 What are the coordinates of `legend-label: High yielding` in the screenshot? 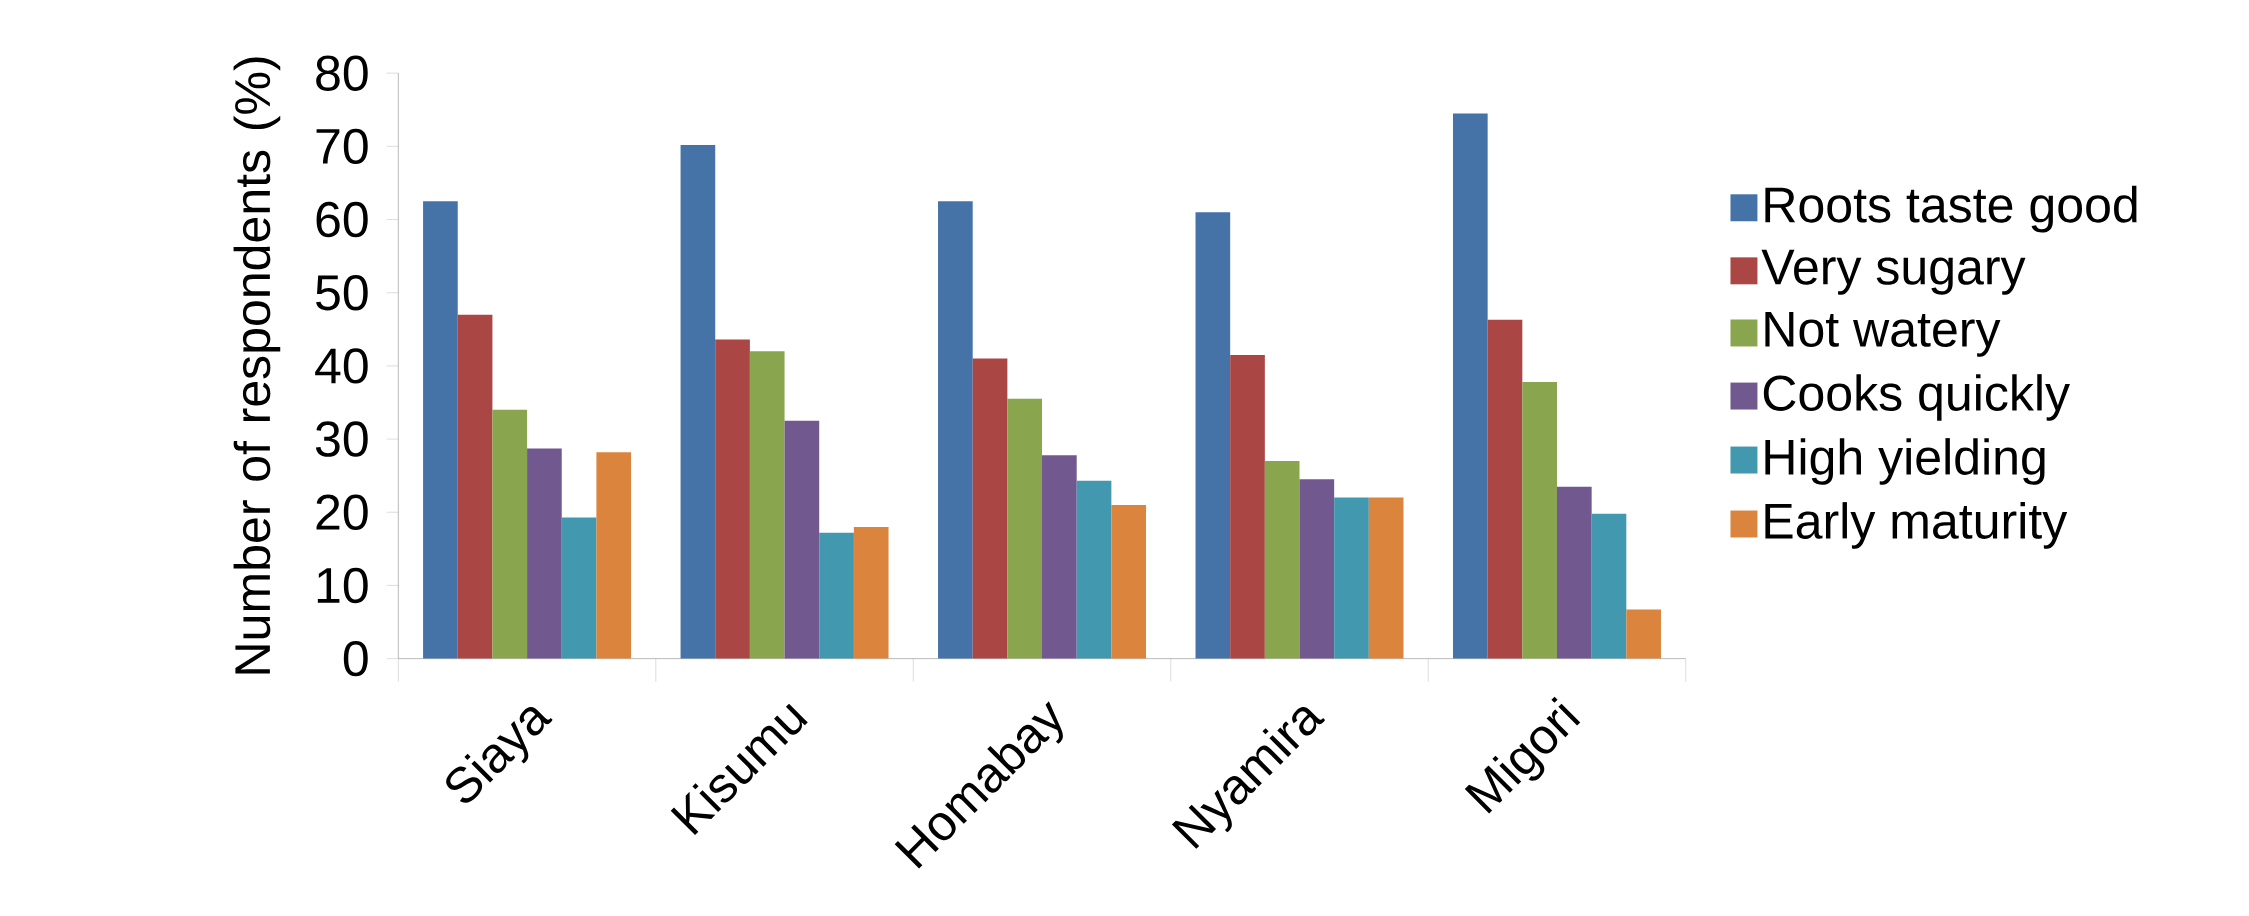 It's located at (1905, 461).